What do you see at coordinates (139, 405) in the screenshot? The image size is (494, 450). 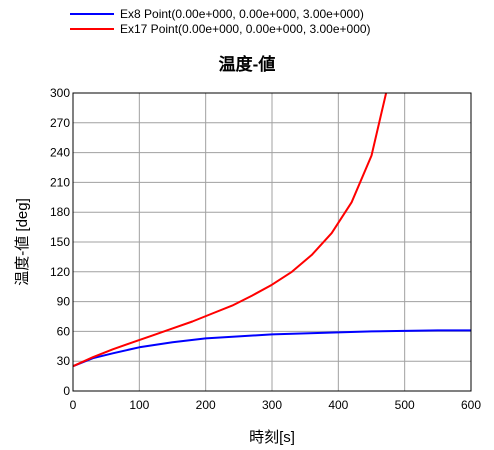 I see `x-tick-label: 100` at bounding box center [139, 405].